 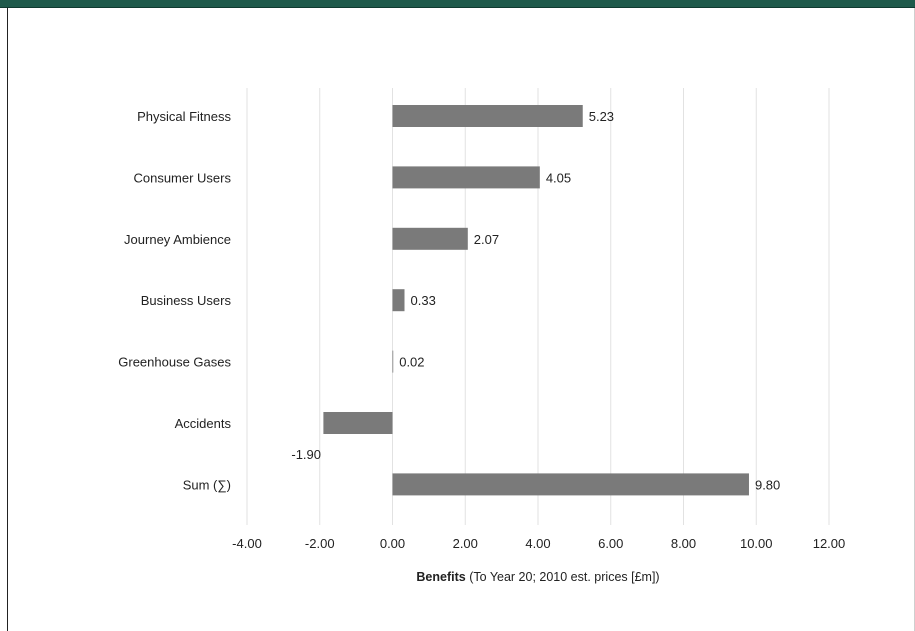 What do you see at coordinates (7, 319) in the screenshot?
I see `left-frame-rule` at bounding box center [7, 319].